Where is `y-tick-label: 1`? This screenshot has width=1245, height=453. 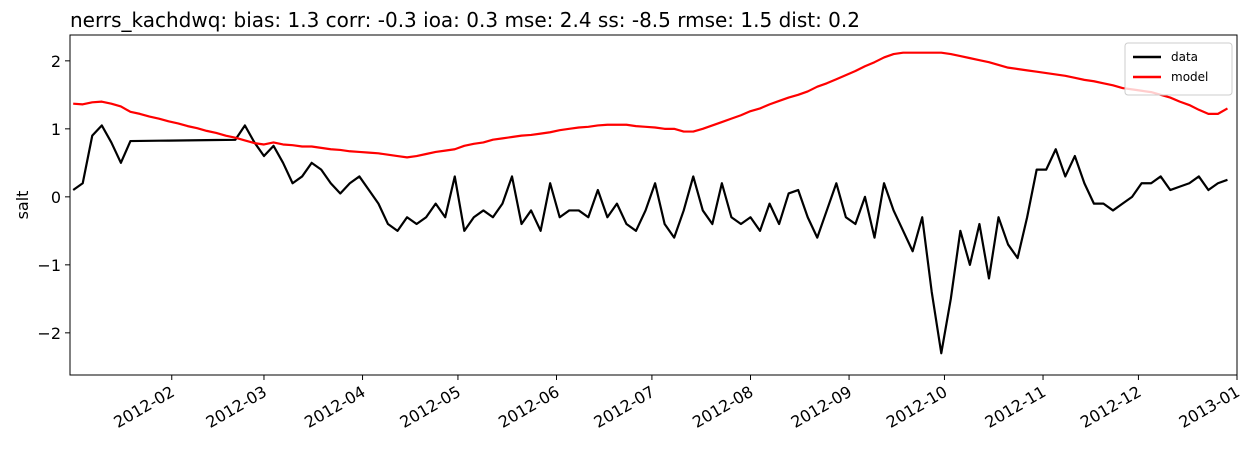 y-tick-label: 1 is located at coordinates (56, 129).